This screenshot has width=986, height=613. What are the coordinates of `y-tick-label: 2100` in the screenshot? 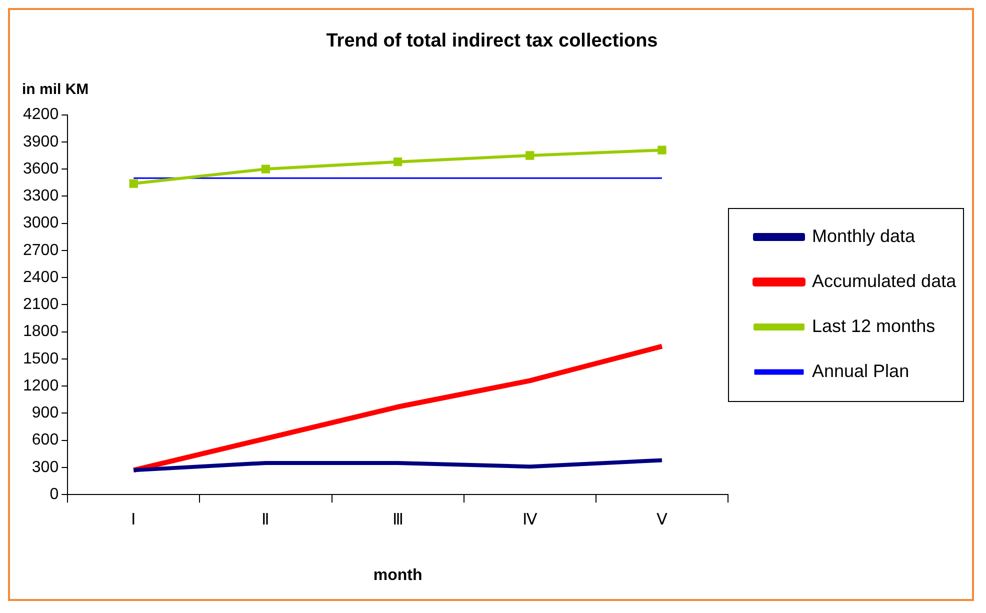 It's located at (41, 305).